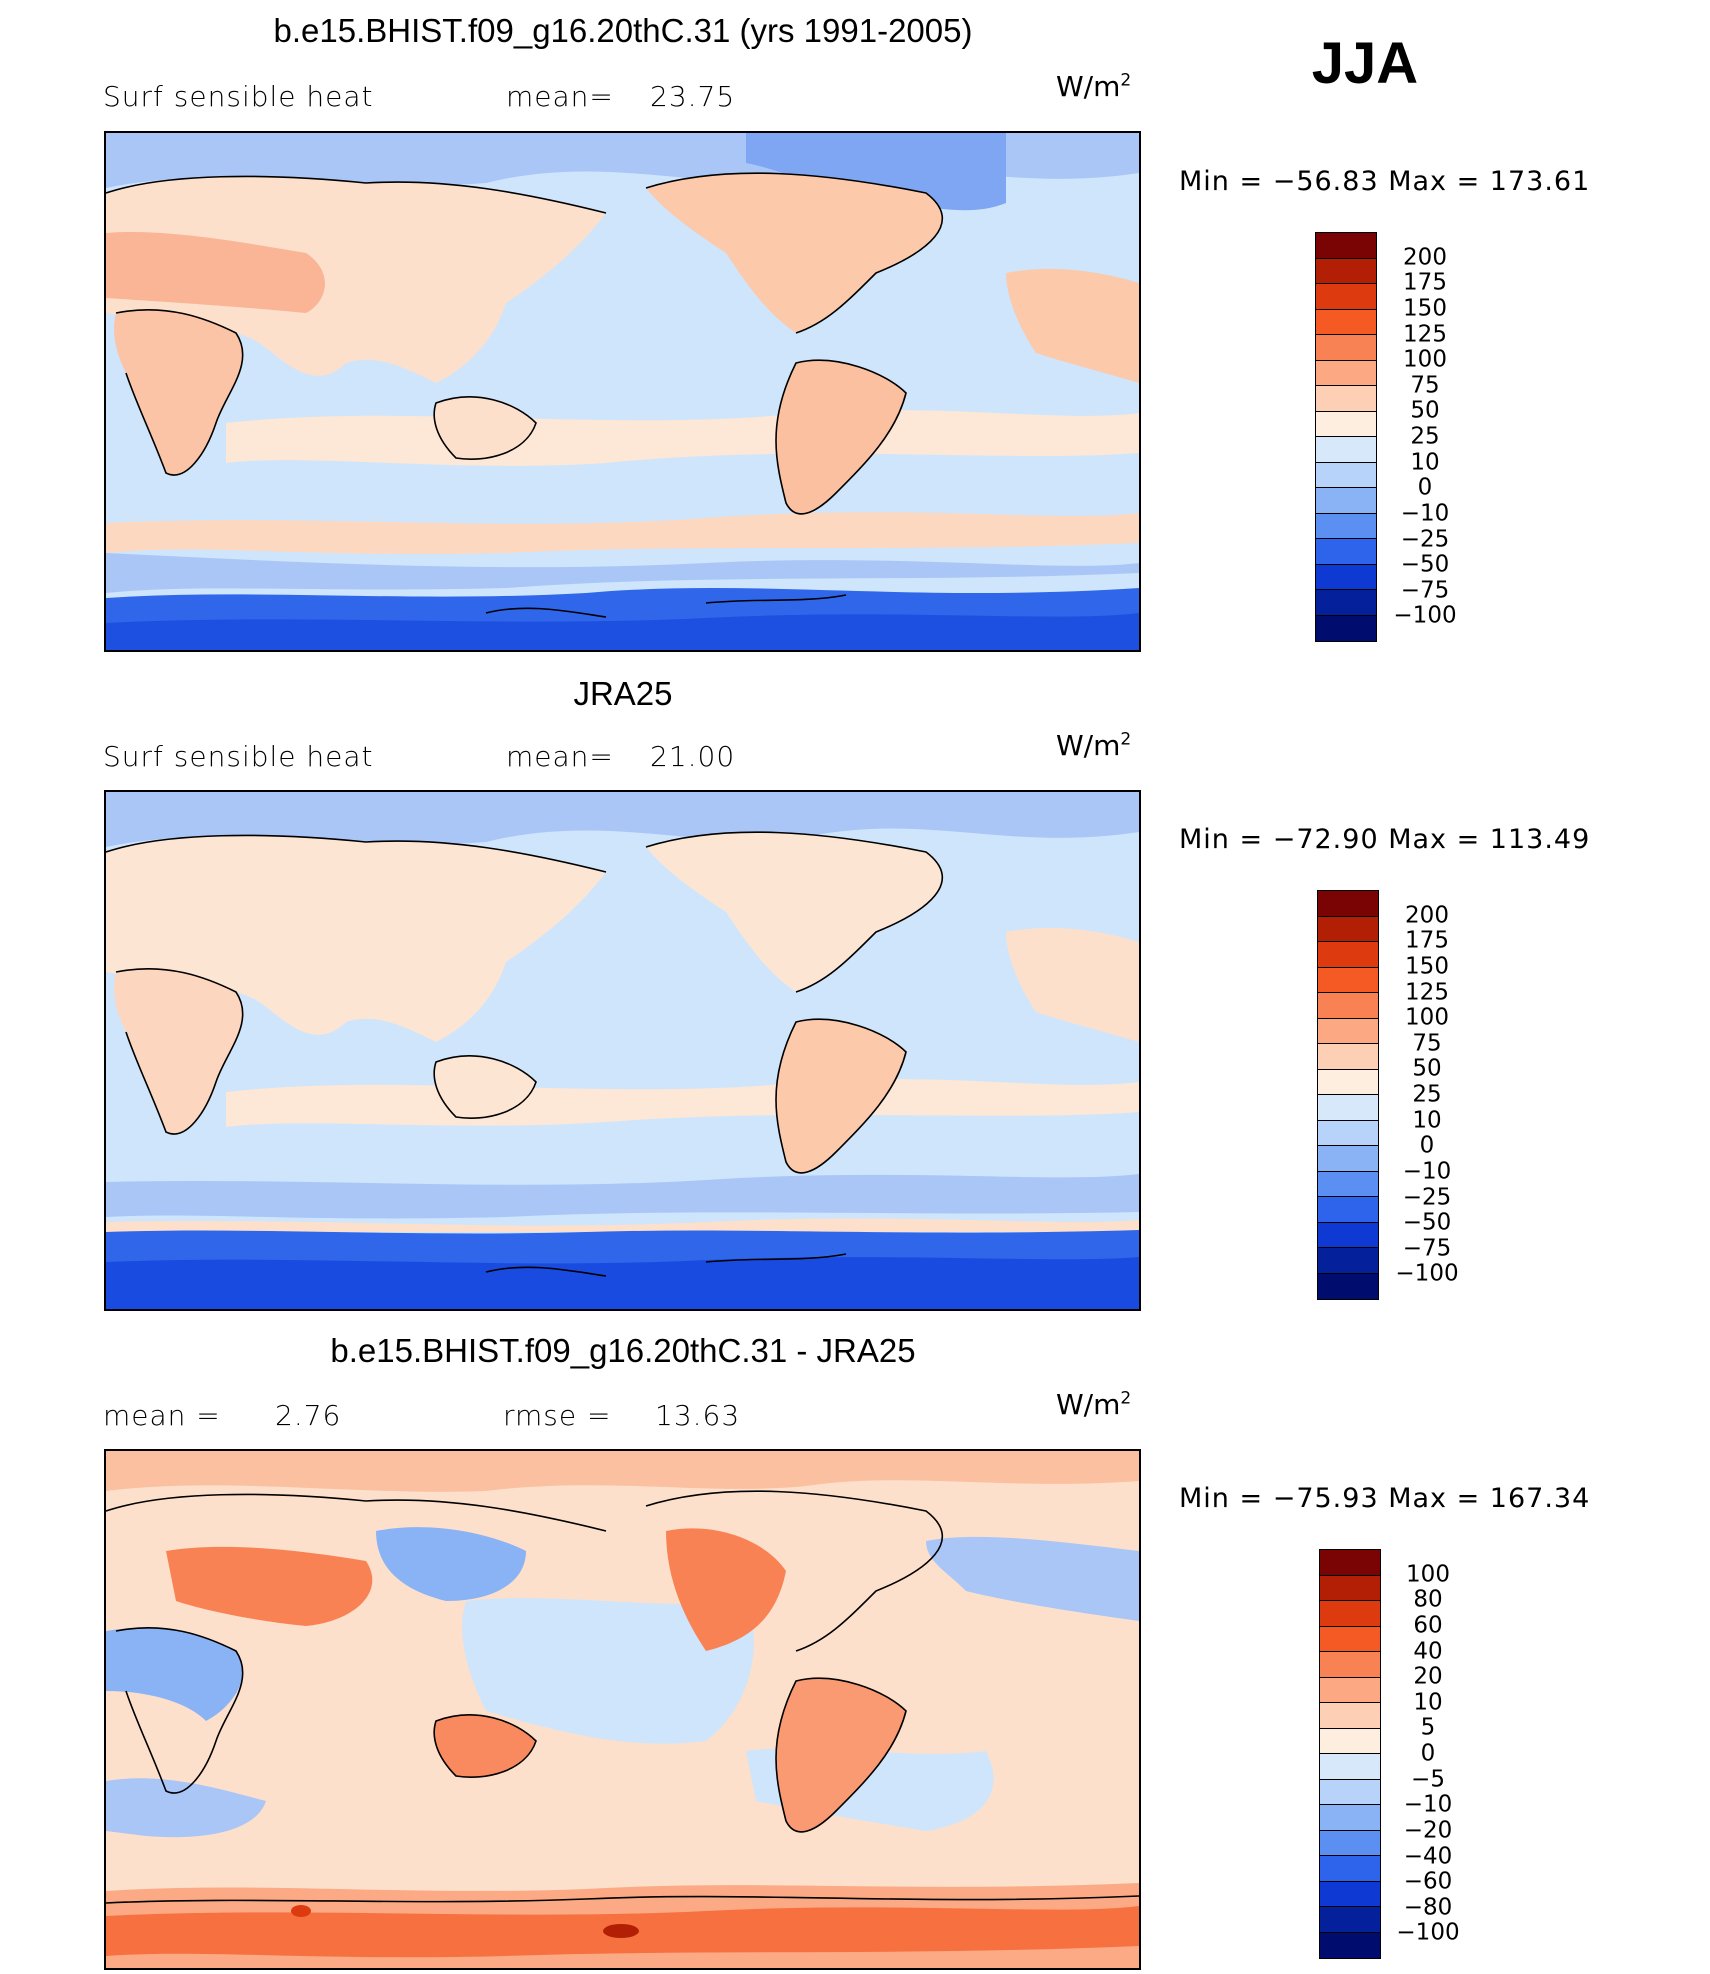 This screenshot has width=1710, height=1974. Describe the element at coordinates (1425, 282) in the screenshot. I see `colorbar-tick-label: 175` at that location.